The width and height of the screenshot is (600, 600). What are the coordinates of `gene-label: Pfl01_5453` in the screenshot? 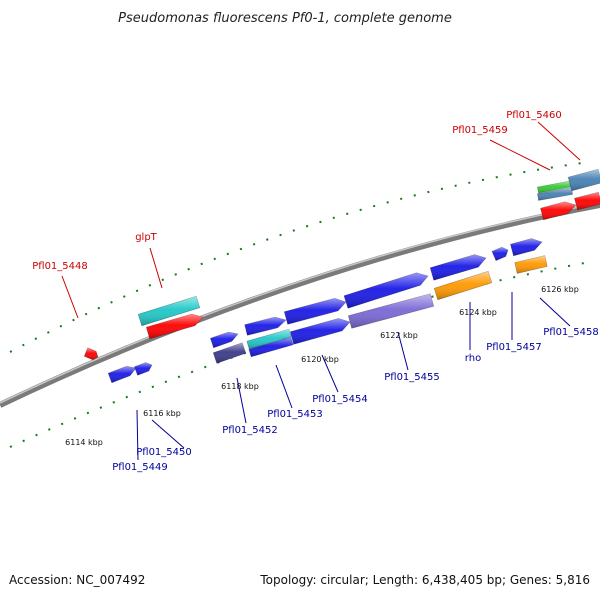 It's located at (295, 414).